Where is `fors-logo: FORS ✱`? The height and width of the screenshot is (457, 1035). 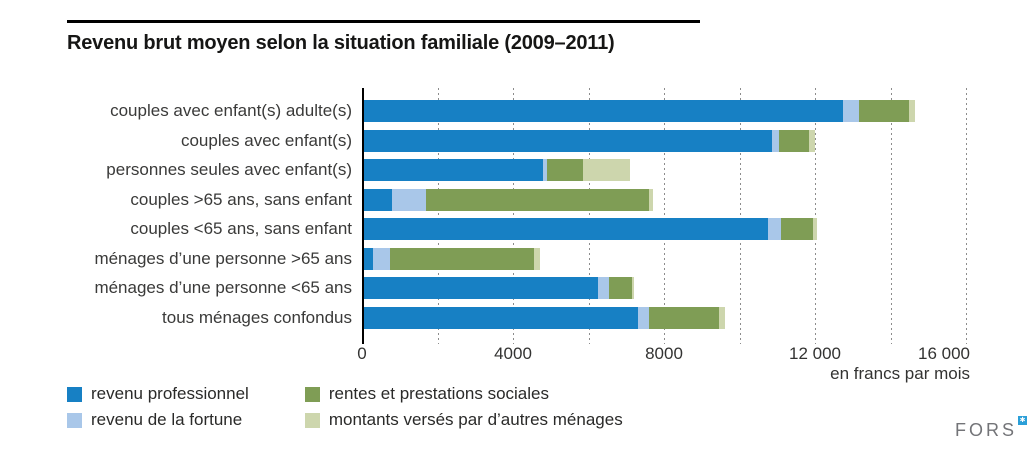
fors-logo: FORS ✱ is located at coordinates (991, 428).